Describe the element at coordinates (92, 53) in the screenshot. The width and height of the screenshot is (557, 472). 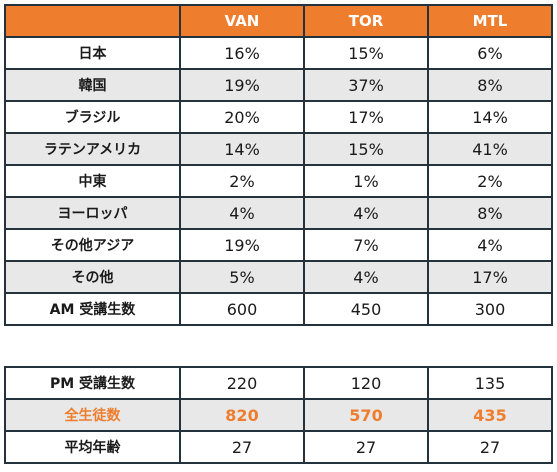
I see `row-label: 日本` at that location.